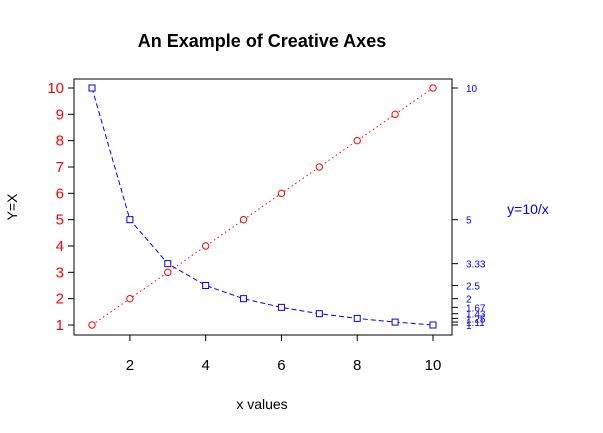  What do you see at coordinates (12, 207) in the screenshot?
I see `y-axis-label: Y=X` at bounding box center [12, 207].